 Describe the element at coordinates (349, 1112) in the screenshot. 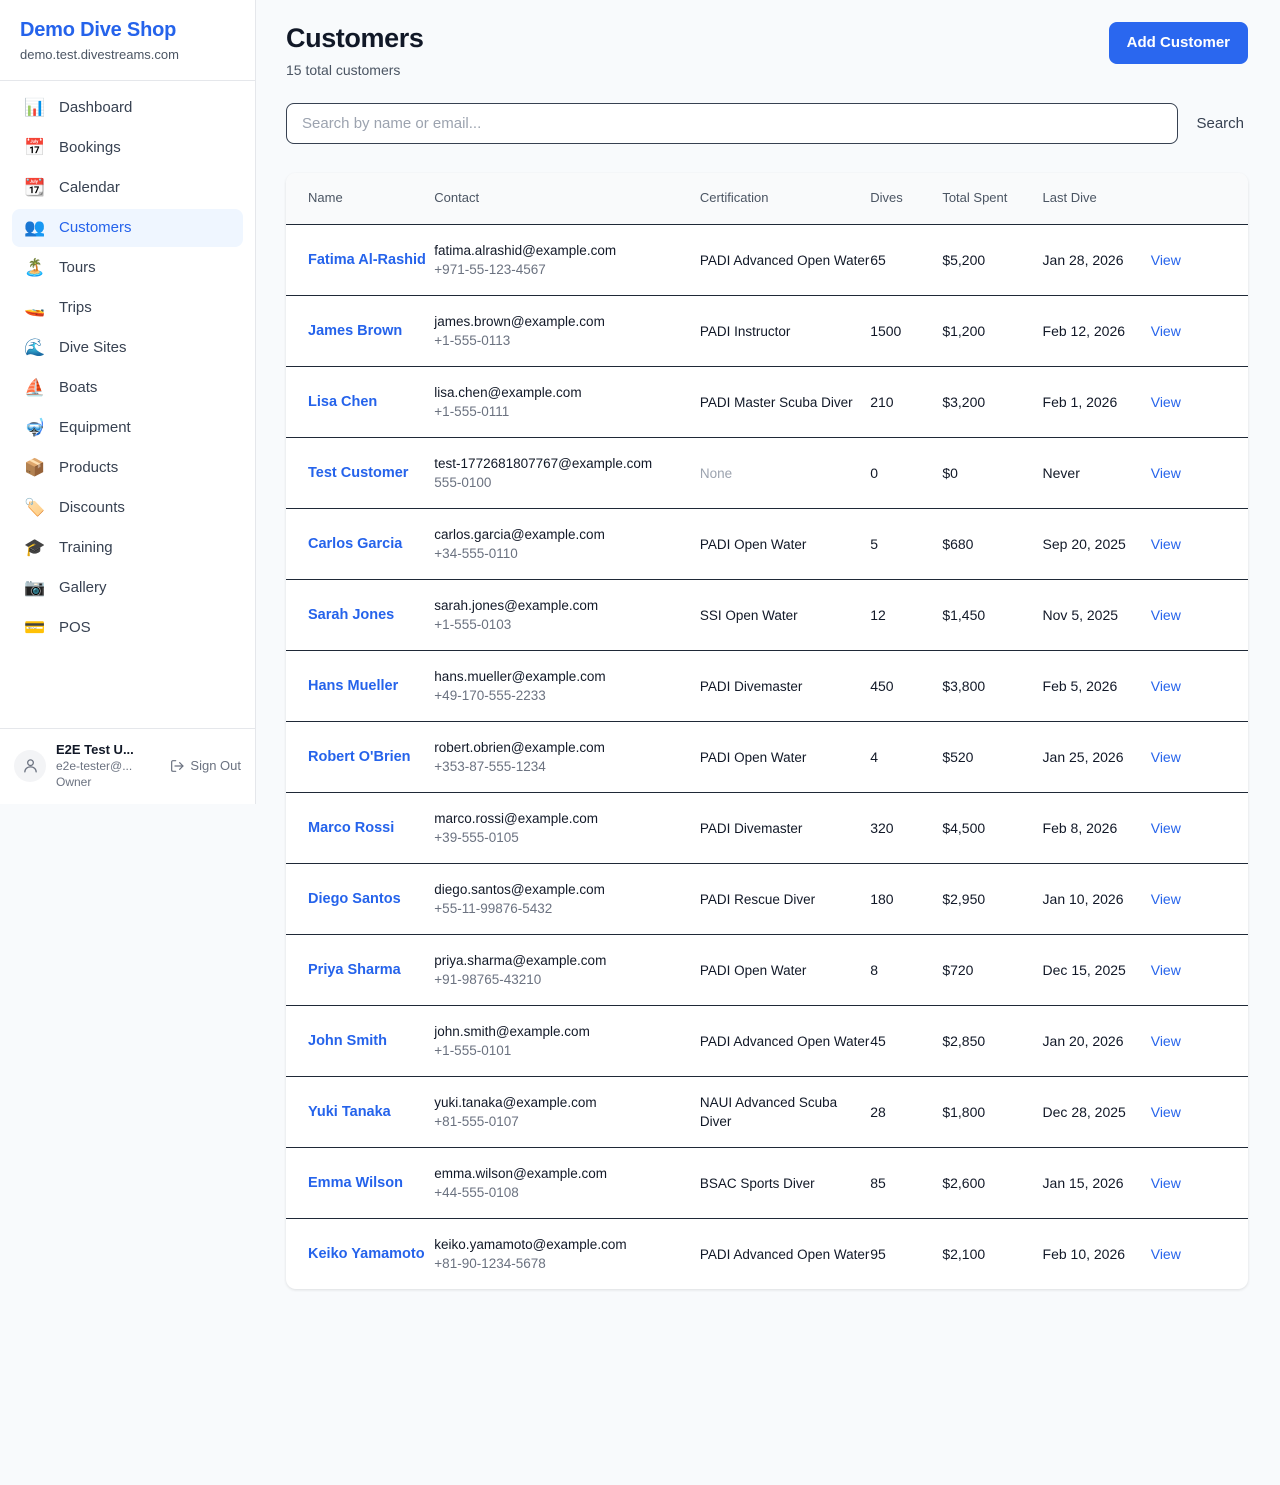

I see `customer-name-link: Yuki Tanaka` at that location.